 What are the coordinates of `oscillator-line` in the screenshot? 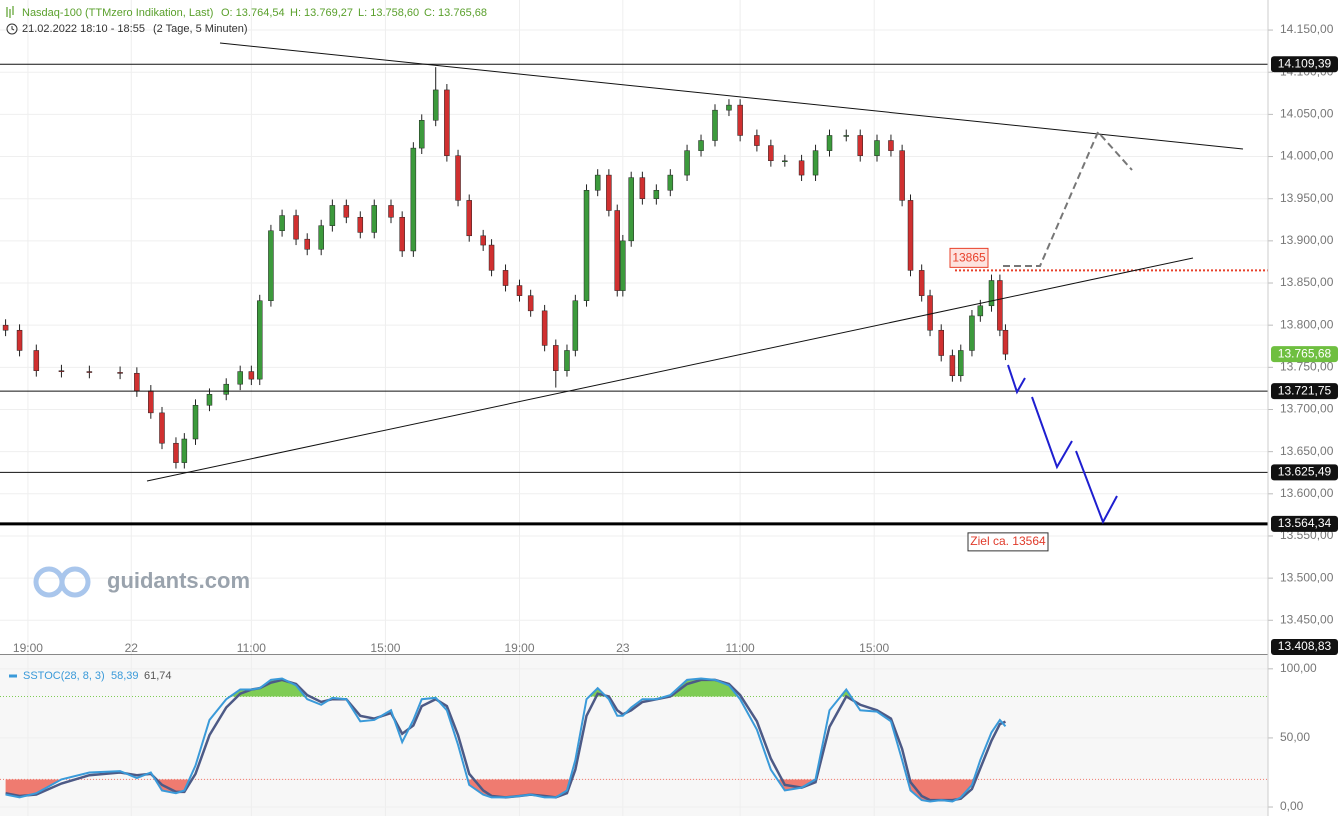 It's located at (506, 740).